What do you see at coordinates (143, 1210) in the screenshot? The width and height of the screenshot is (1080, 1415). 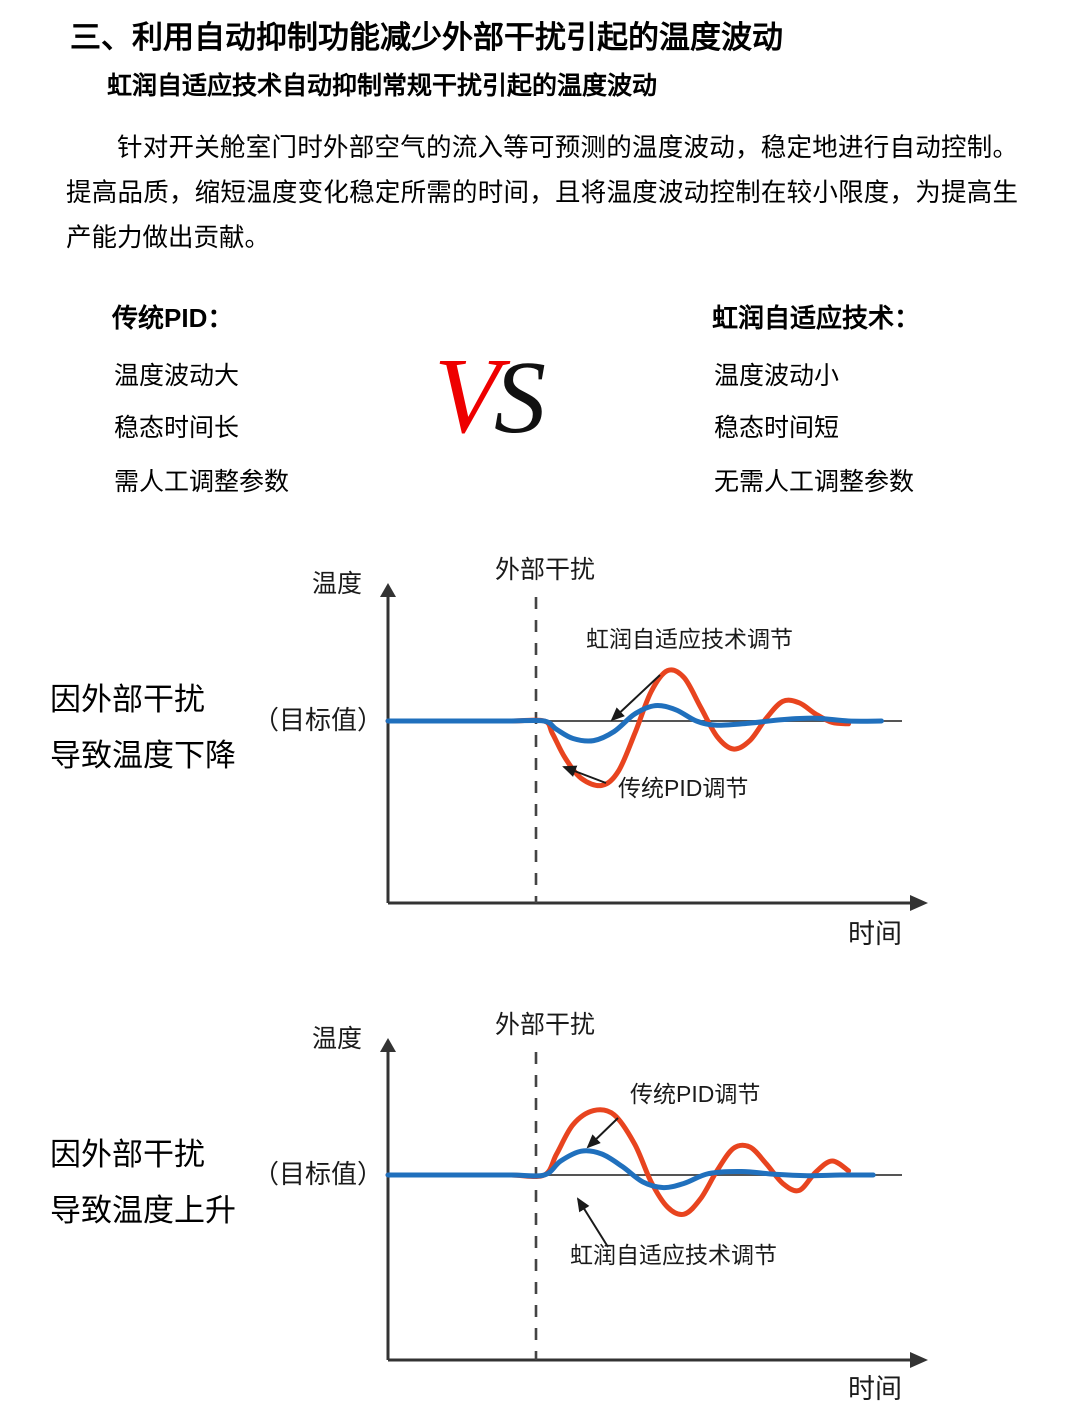 I see `chart-rise-side-label-line-1: 导致温度上升` at bounding box center [143, 1210].